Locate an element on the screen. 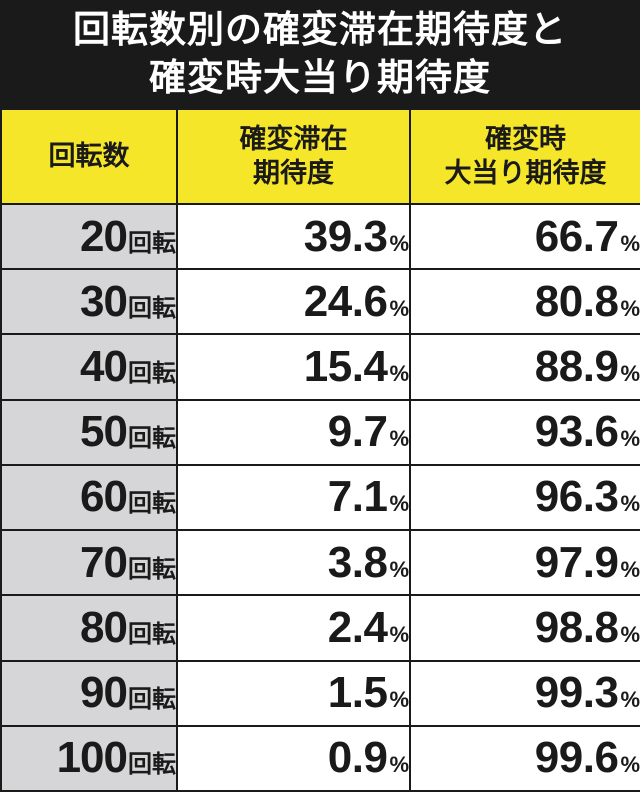 This screenshot has width=640, height=792. hit-probability-cell: 97.9% is located at coordinates (524, 563).